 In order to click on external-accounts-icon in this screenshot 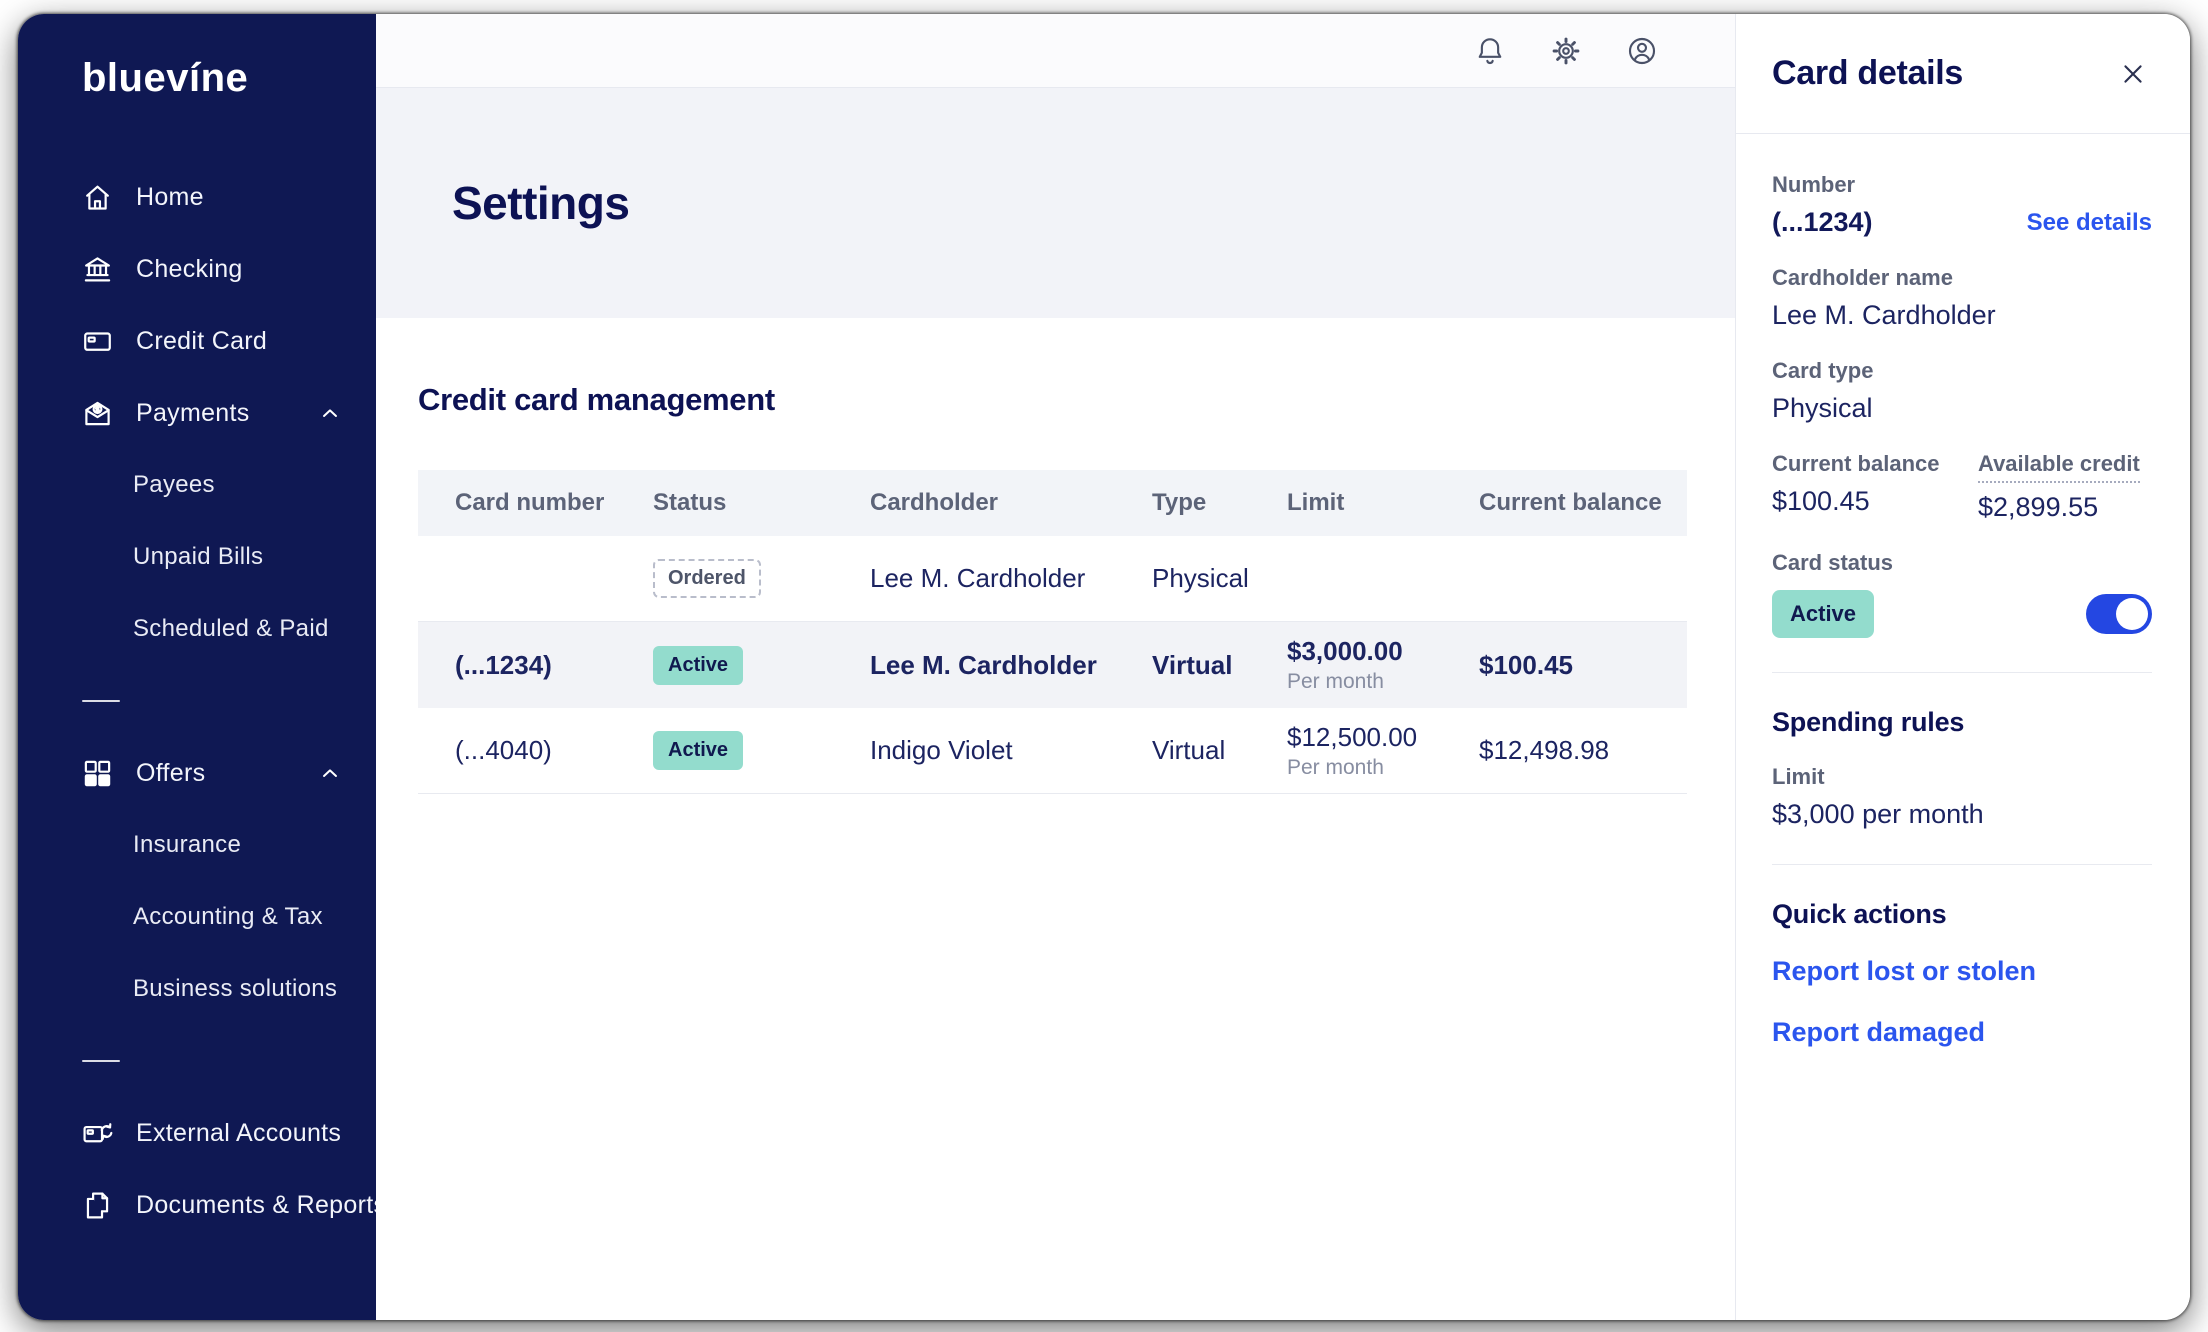, I will do `click(97, 1133)`.